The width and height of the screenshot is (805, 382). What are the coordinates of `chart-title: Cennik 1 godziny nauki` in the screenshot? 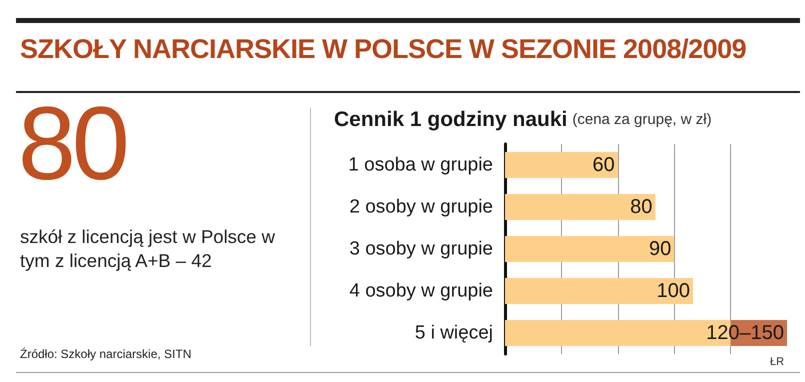 It's located at (451, 119).